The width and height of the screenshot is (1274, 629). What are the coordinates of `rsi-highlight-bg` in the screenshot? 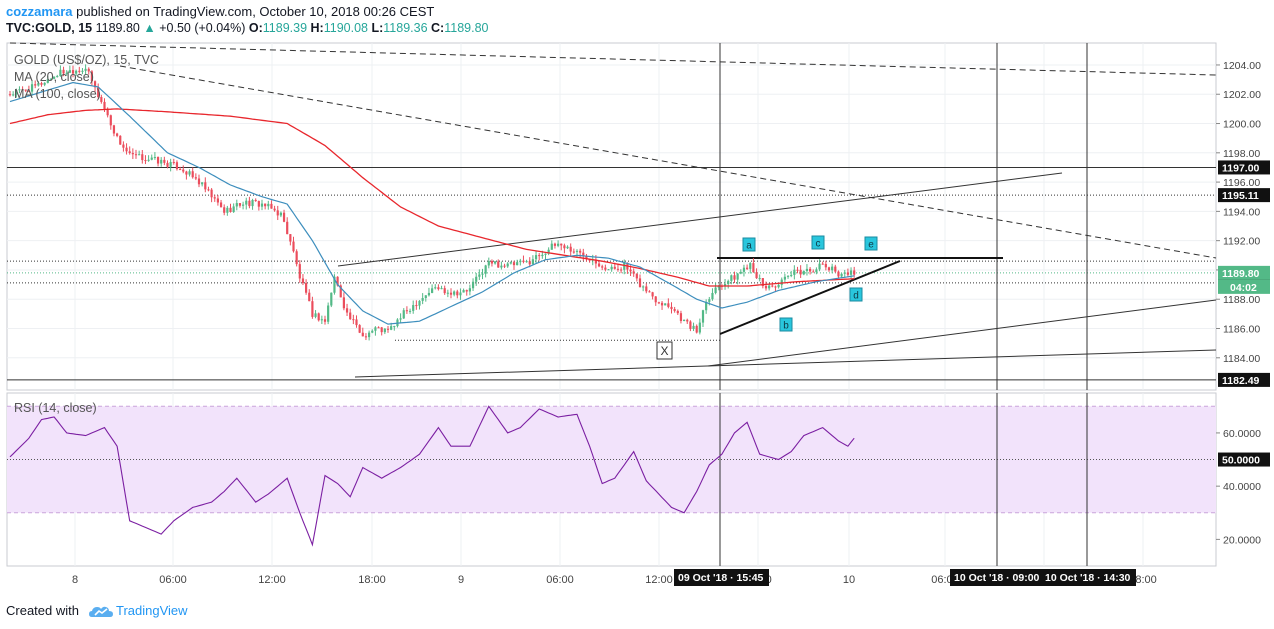 It's located at (1244, 459).